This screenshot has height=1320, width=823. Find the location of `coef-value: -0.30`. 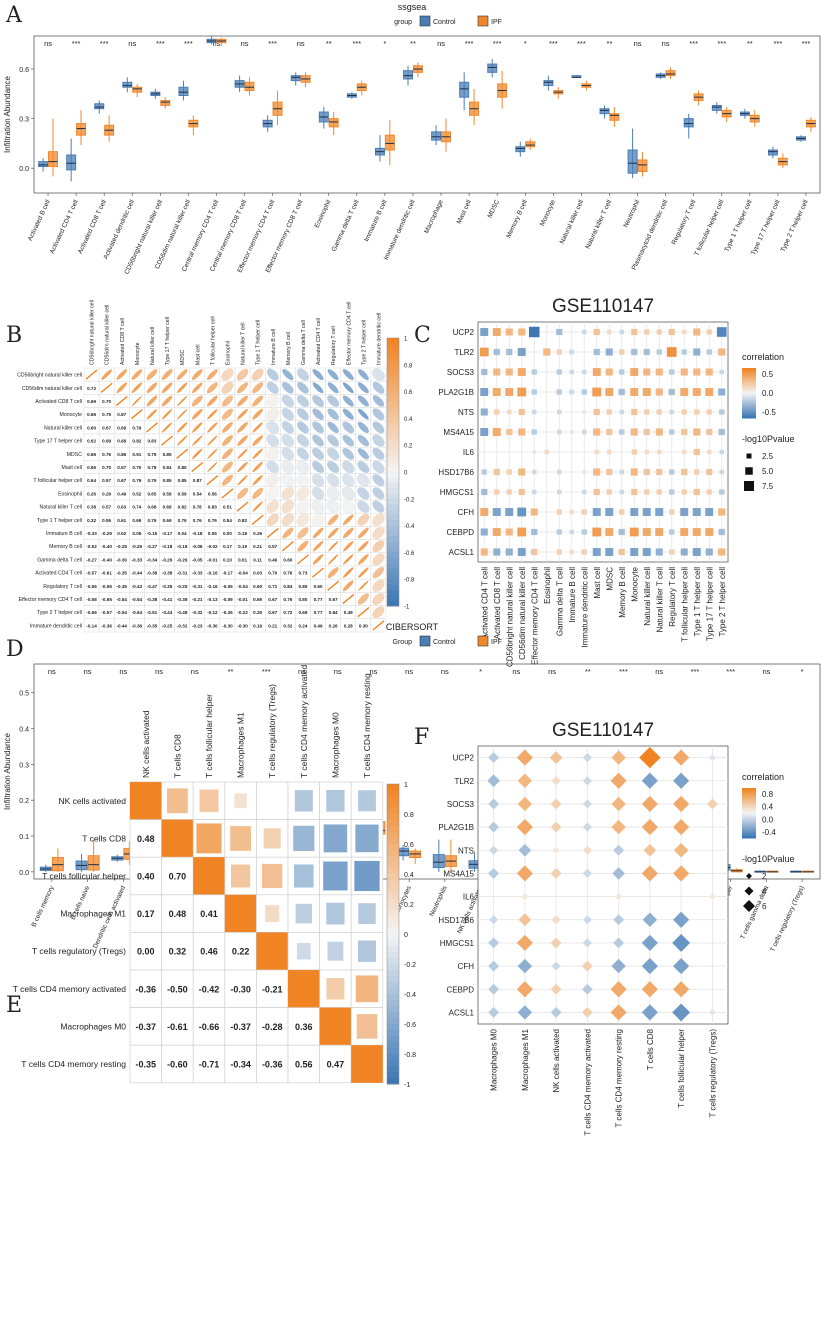

coef-value: -0.30 is located at coordinates (212, 625).